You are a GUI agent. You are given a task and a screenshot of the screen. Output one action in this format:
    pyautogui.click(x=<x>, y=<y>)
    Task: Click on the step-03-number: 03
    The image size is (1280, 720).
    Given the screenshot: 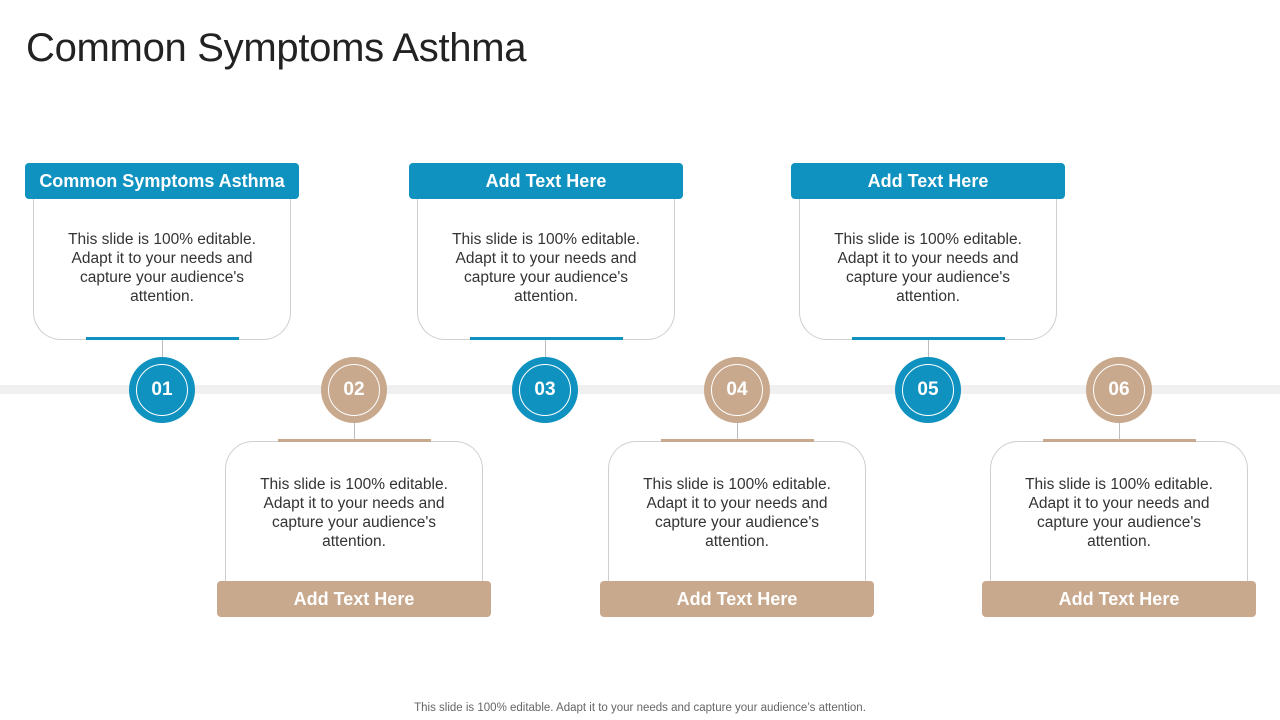 What is the action you would take?
    pyautogui.click(x=545, y=390)
    